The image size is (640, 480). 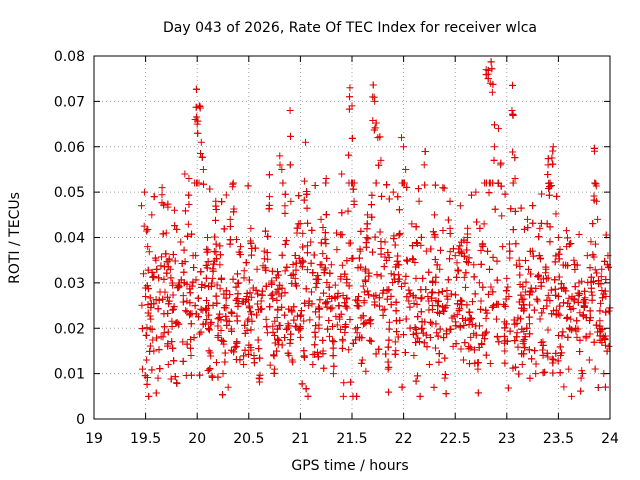 I want to click on y-tick-label: 0, so click(x=80, y=420).